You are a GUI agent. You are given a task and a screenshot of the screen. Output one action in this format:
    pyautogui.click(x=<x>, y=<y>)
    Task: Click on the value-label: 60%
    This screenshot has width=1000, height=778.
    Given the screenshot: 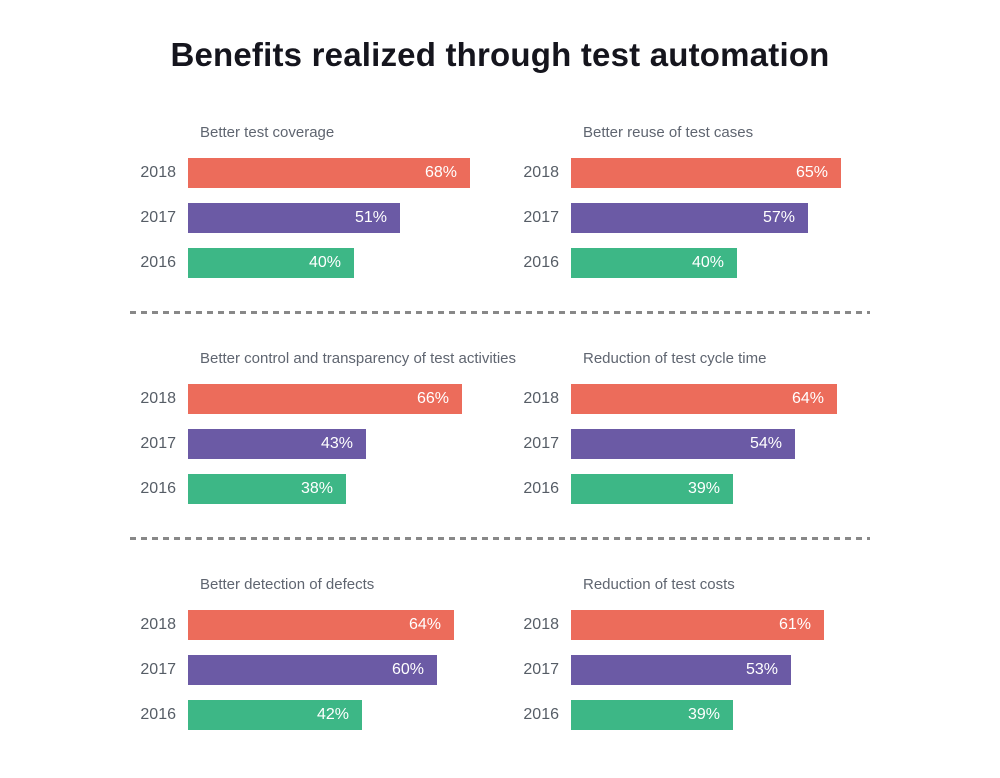 What is the action you would take?
    pyautogui.click(x=407, y=669)
    